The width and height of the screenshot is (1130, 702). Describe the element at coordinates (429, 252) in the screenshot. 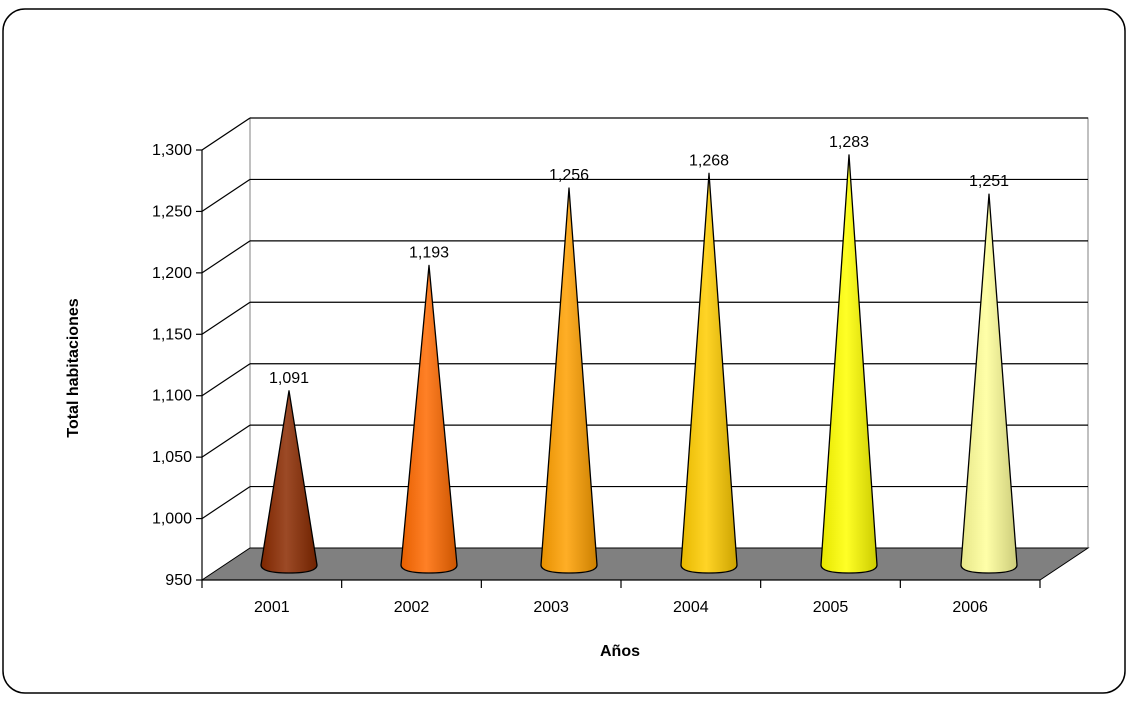

I see `data-label: 1,193` at that location.